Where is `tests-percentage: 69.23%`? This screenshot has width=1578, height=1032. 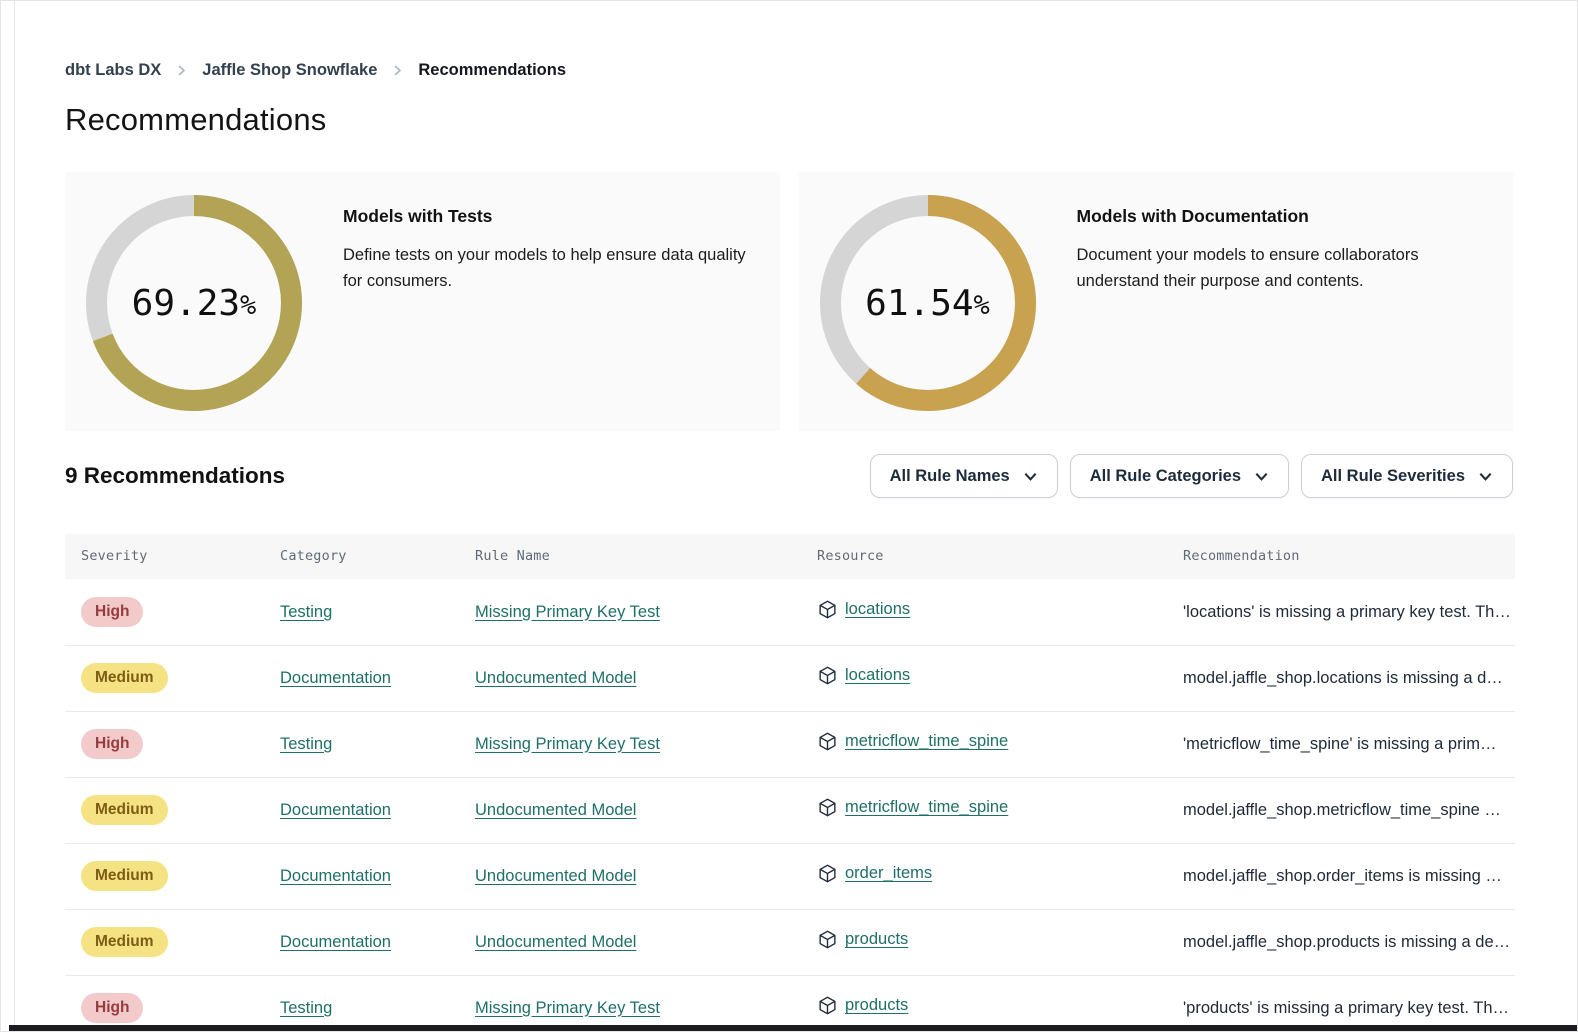
tests-percentage: 69.23% is located at coordinates (194, 303).